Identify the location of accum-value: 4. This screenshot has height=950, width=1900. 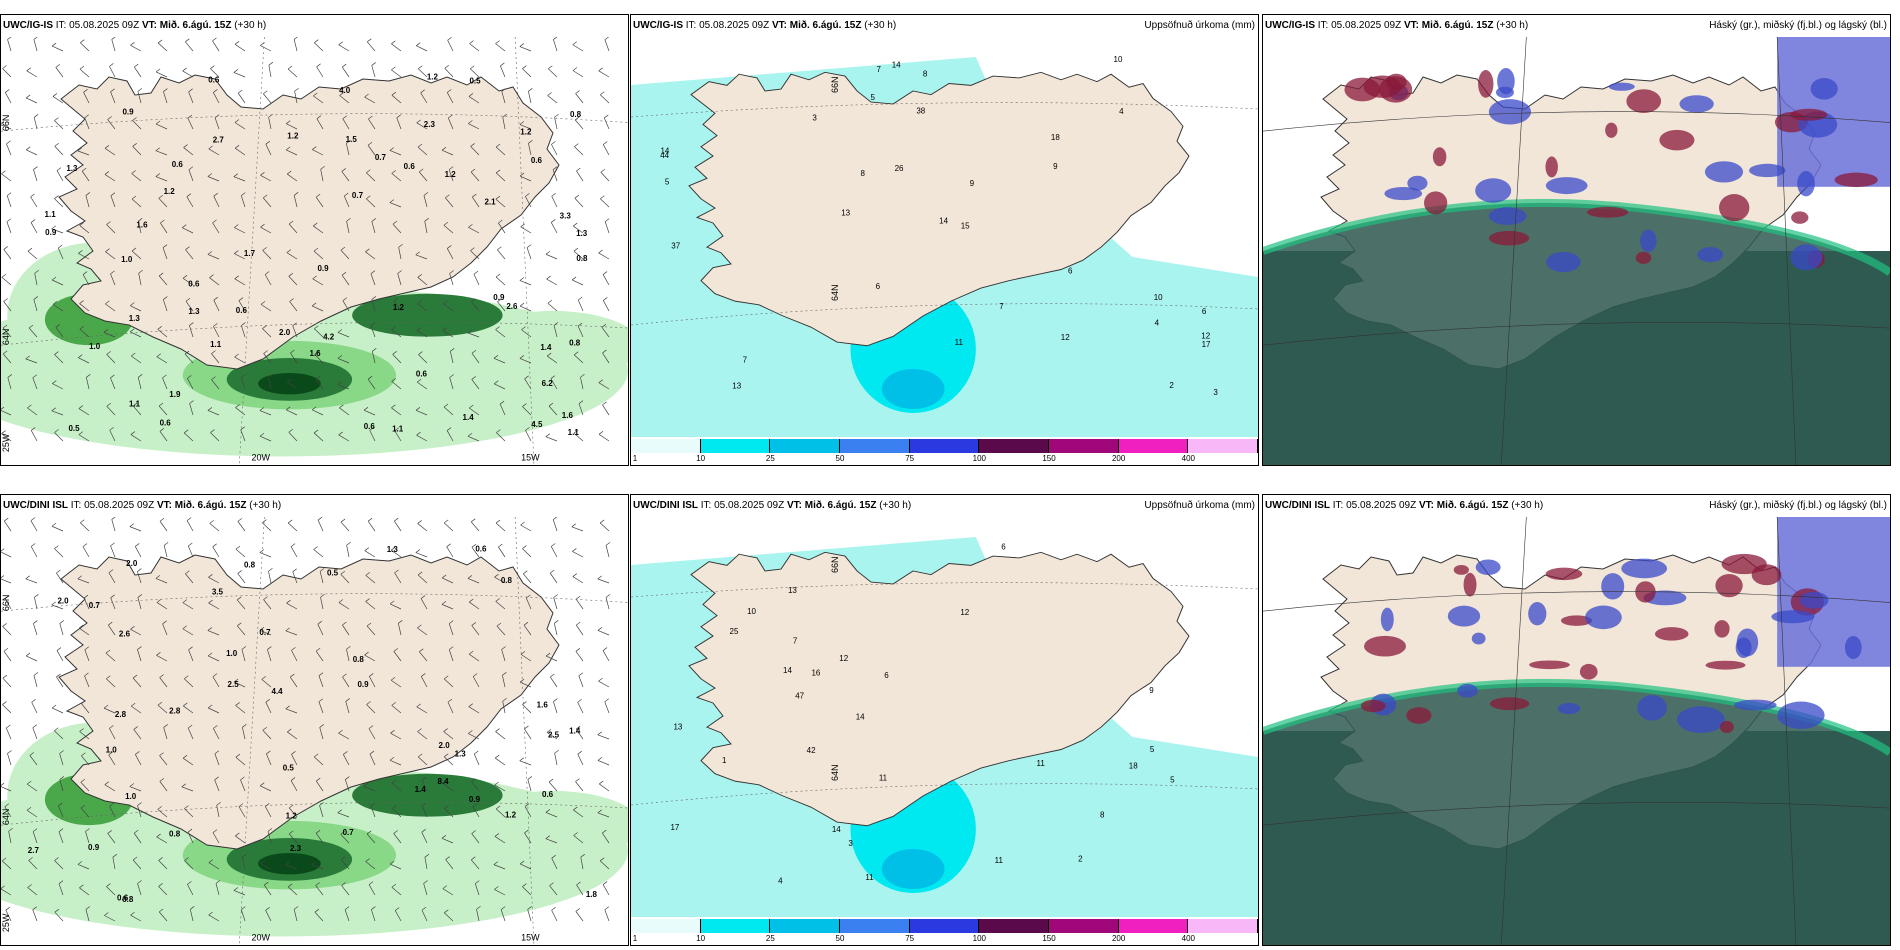
(780, 880).